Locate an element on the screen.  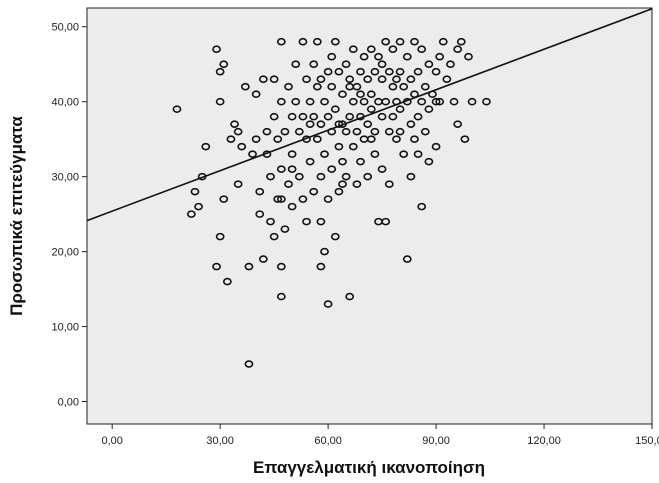
x-axis-title: Επαγγελματική ικανοποίηση is located at coordinates (369, 467).